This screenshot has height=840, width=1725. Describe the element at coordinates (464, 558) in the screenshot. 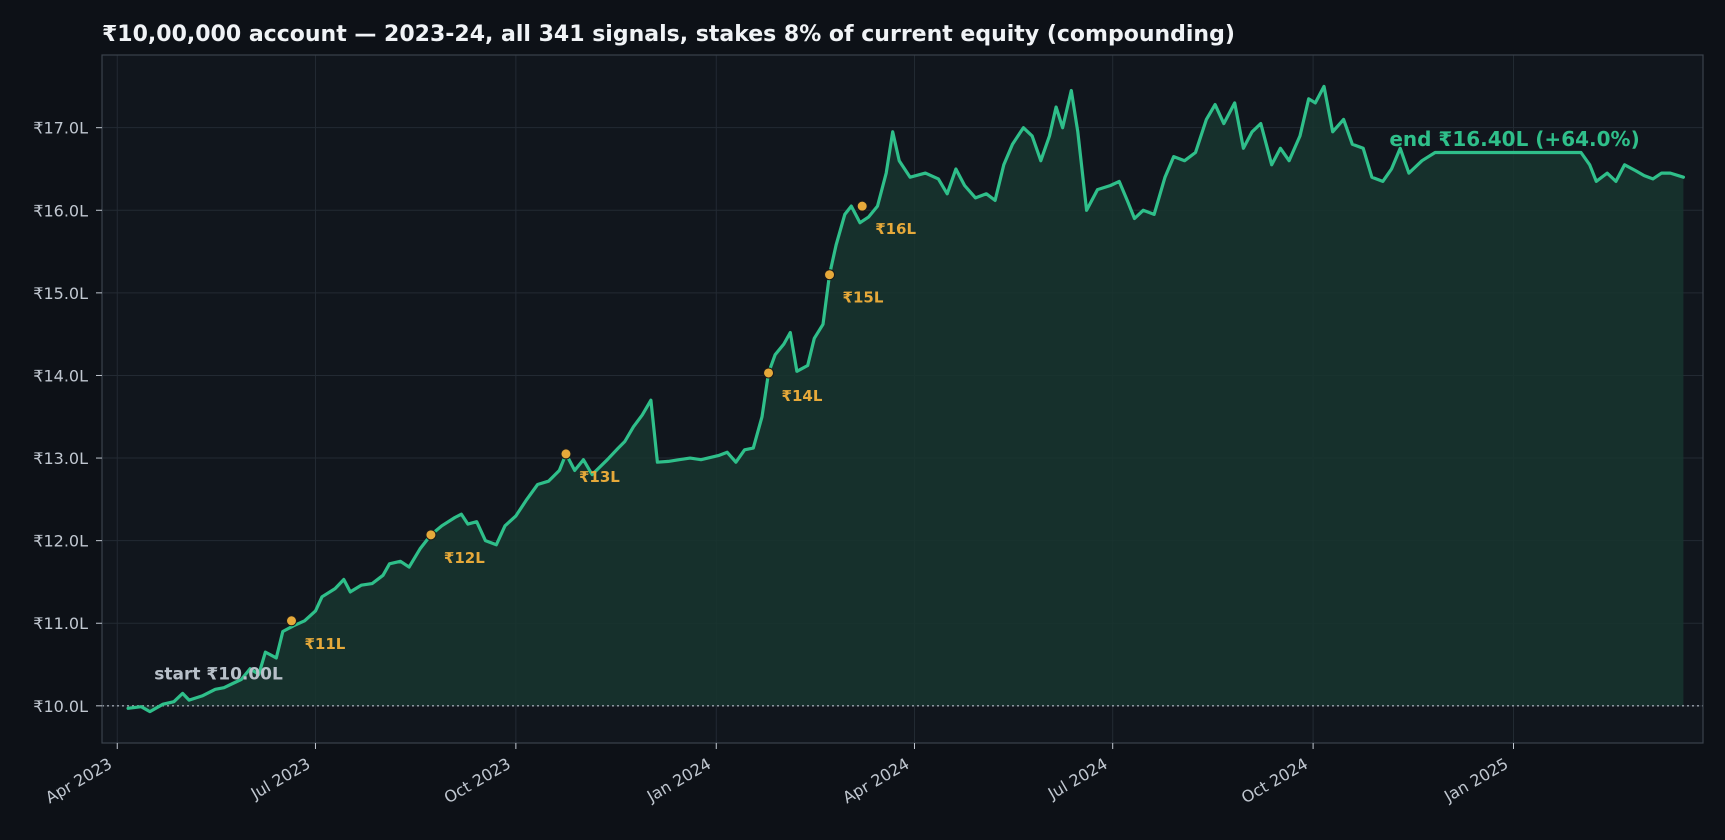

I see `milestone-label-1: ₹12L` at that location.